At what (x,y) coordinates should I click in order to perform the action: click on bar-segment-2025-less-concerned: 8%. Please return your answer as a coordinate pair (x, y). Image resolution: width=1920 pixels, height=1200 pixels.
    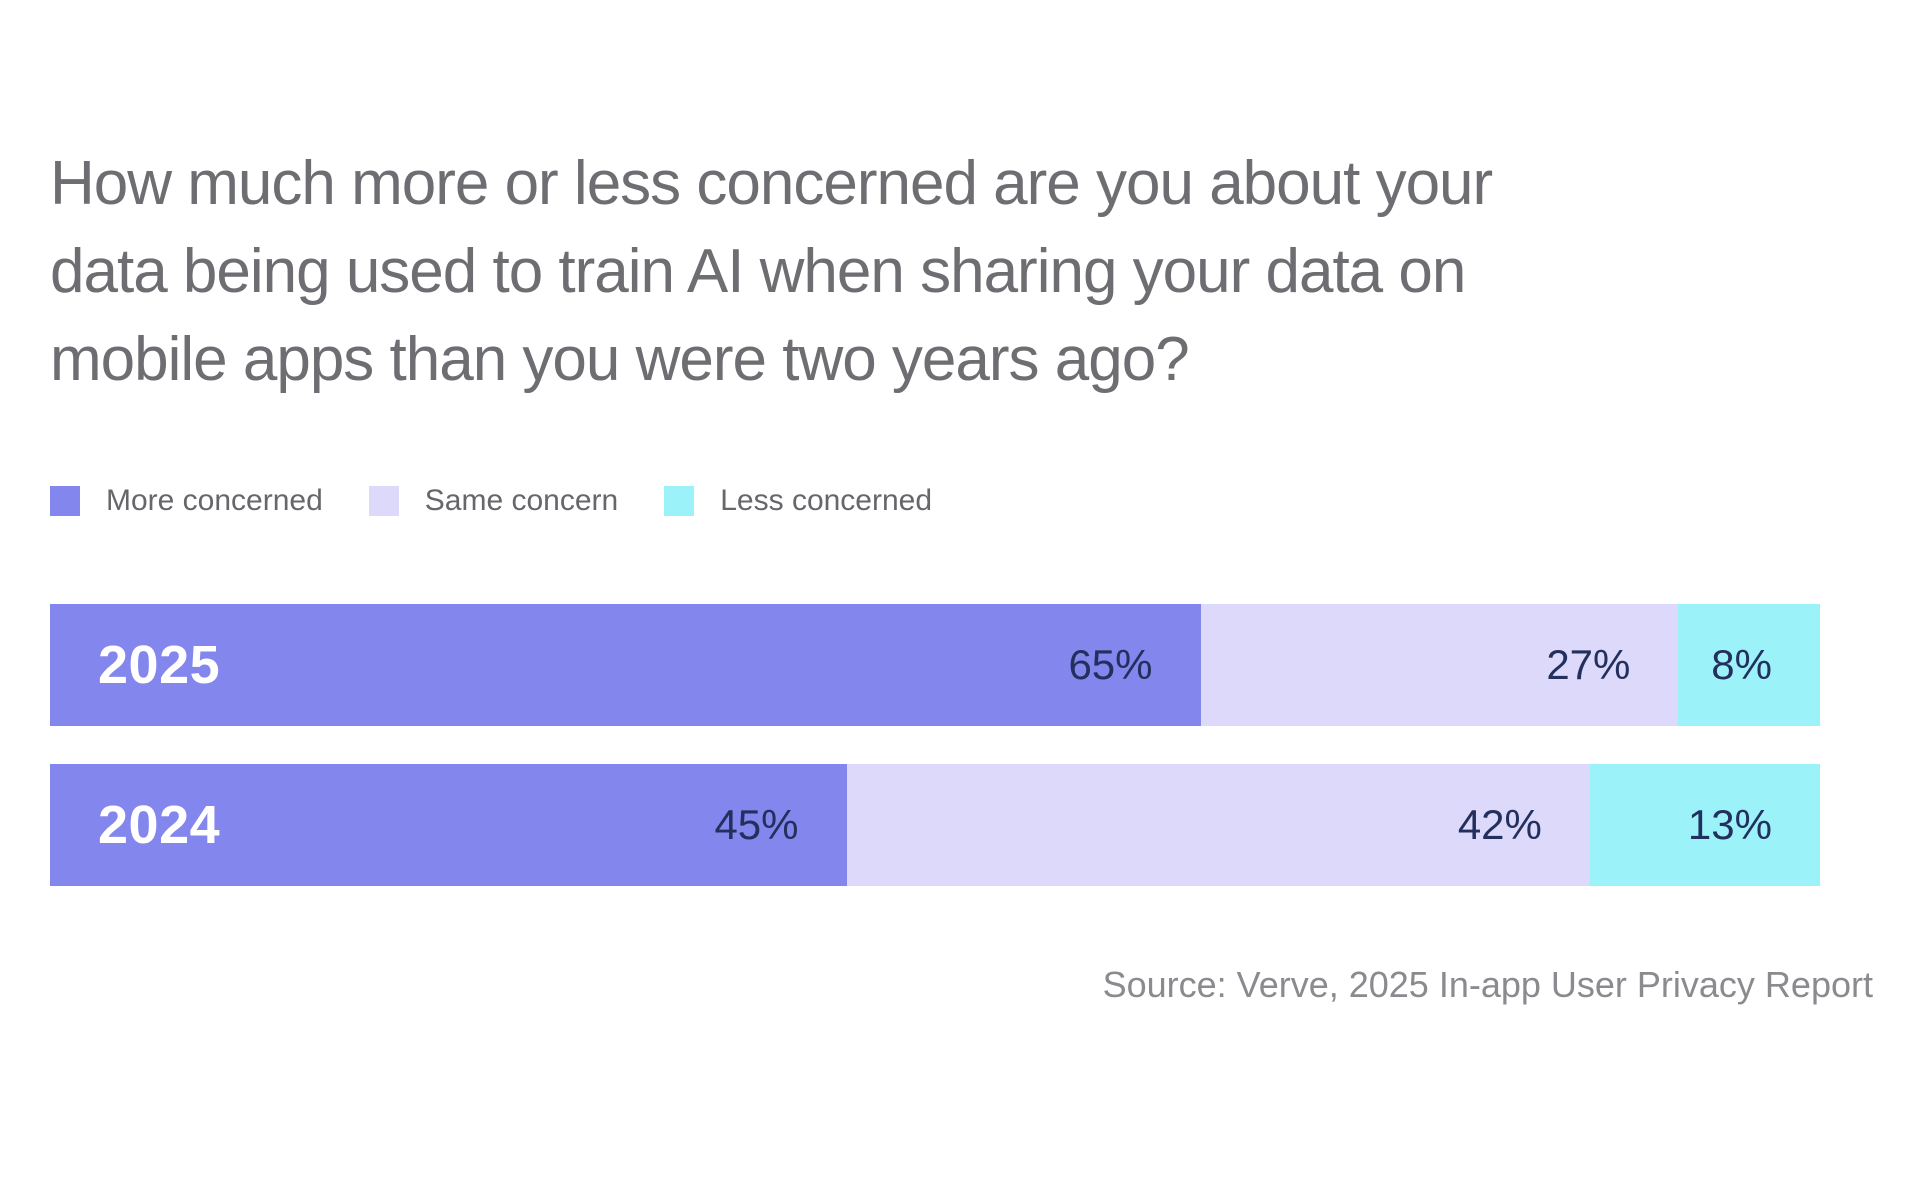
    Looking at the image, I should click on (1749, 665).